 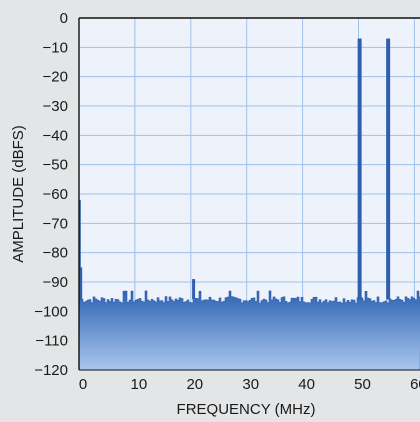 I want to click on y-tick-label: −30, so click(x=55, y=106).